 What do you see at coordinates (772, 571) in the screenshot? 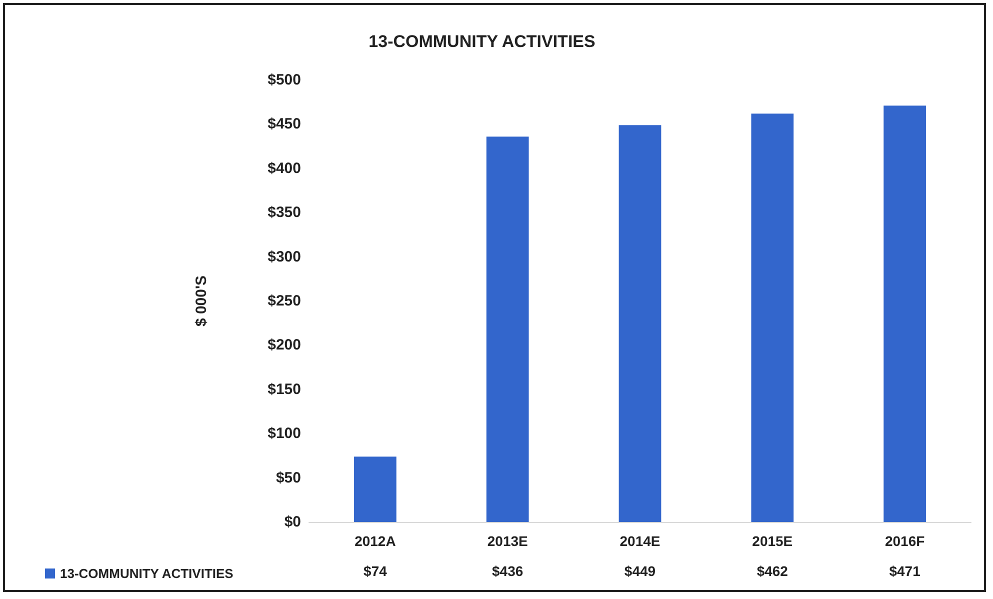
I see `data-label: $462` at bounding box center [772, 571].